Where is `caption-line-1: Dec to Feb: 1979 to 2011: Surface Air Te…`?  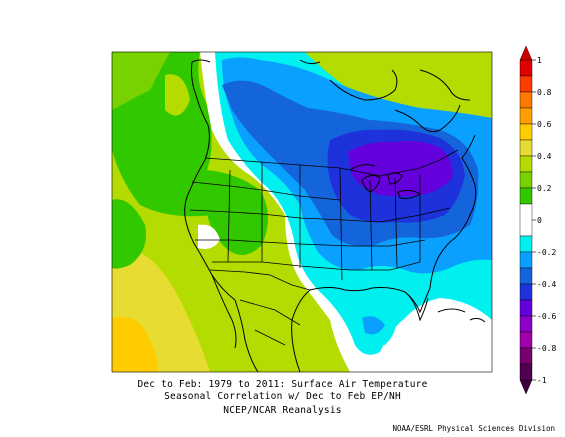
caption-line-1: Dec to Feb: 1979 to 2011: Surface Air Te… is located at coordinates (282, 384).